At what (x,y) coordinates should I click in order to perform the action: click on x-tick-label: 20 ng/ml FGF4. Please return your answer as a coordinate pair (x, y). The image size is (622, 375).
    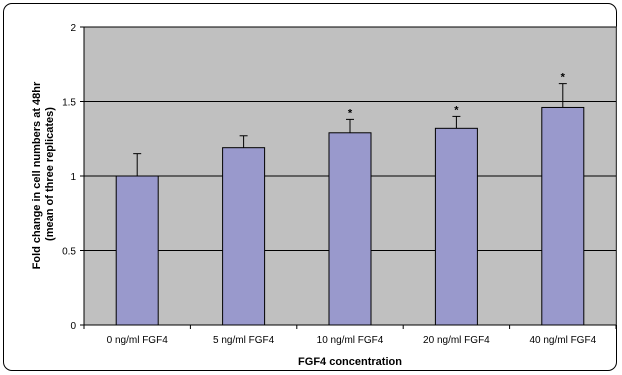
    Looking at the image, I should click on (456, 340).